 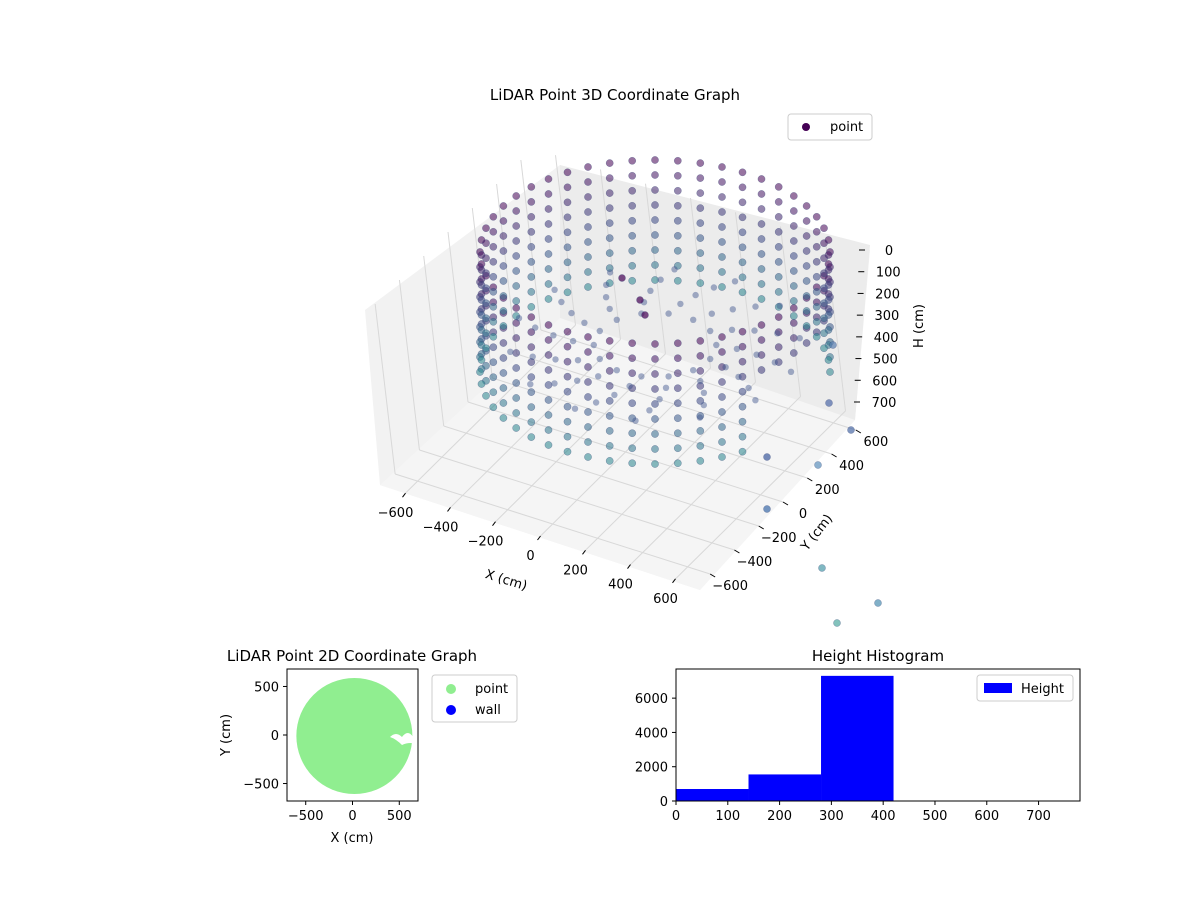 What do you see at coordinates (884, 403) in the screenshot?
I see `z-tick-label: 700` at bounding box center [884, 403].